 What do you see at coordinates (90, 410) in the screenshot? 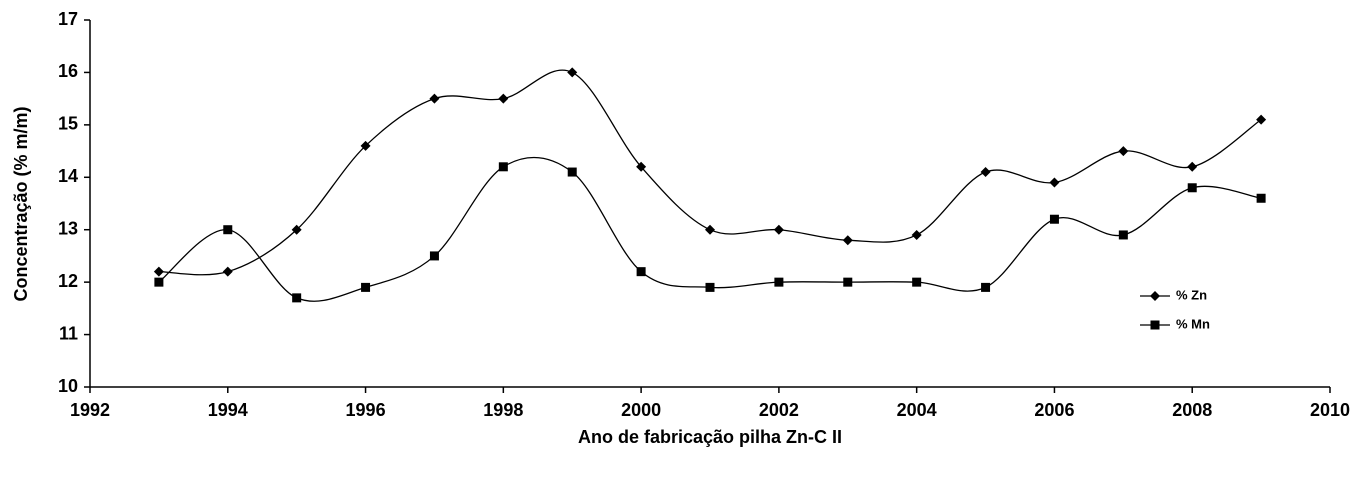
I see `x-tick-label: 1992` at bounding box center [90, 410].